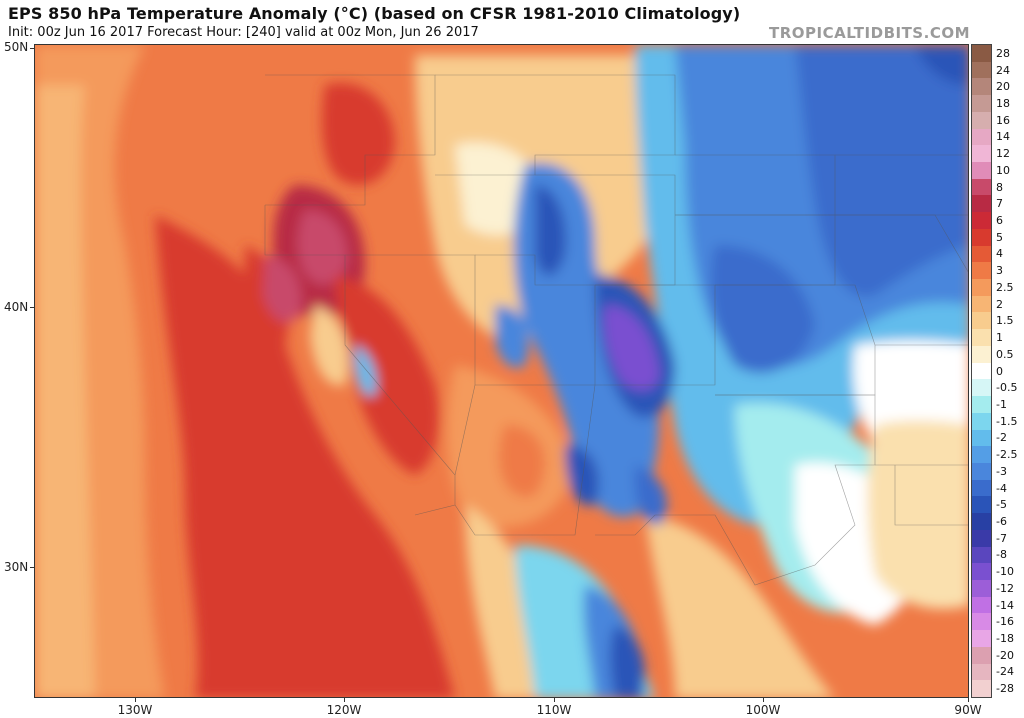  Describe the element at coordinates (282, 289) in the screenshot. I see `nor-cal-extreme-warm` at that location.